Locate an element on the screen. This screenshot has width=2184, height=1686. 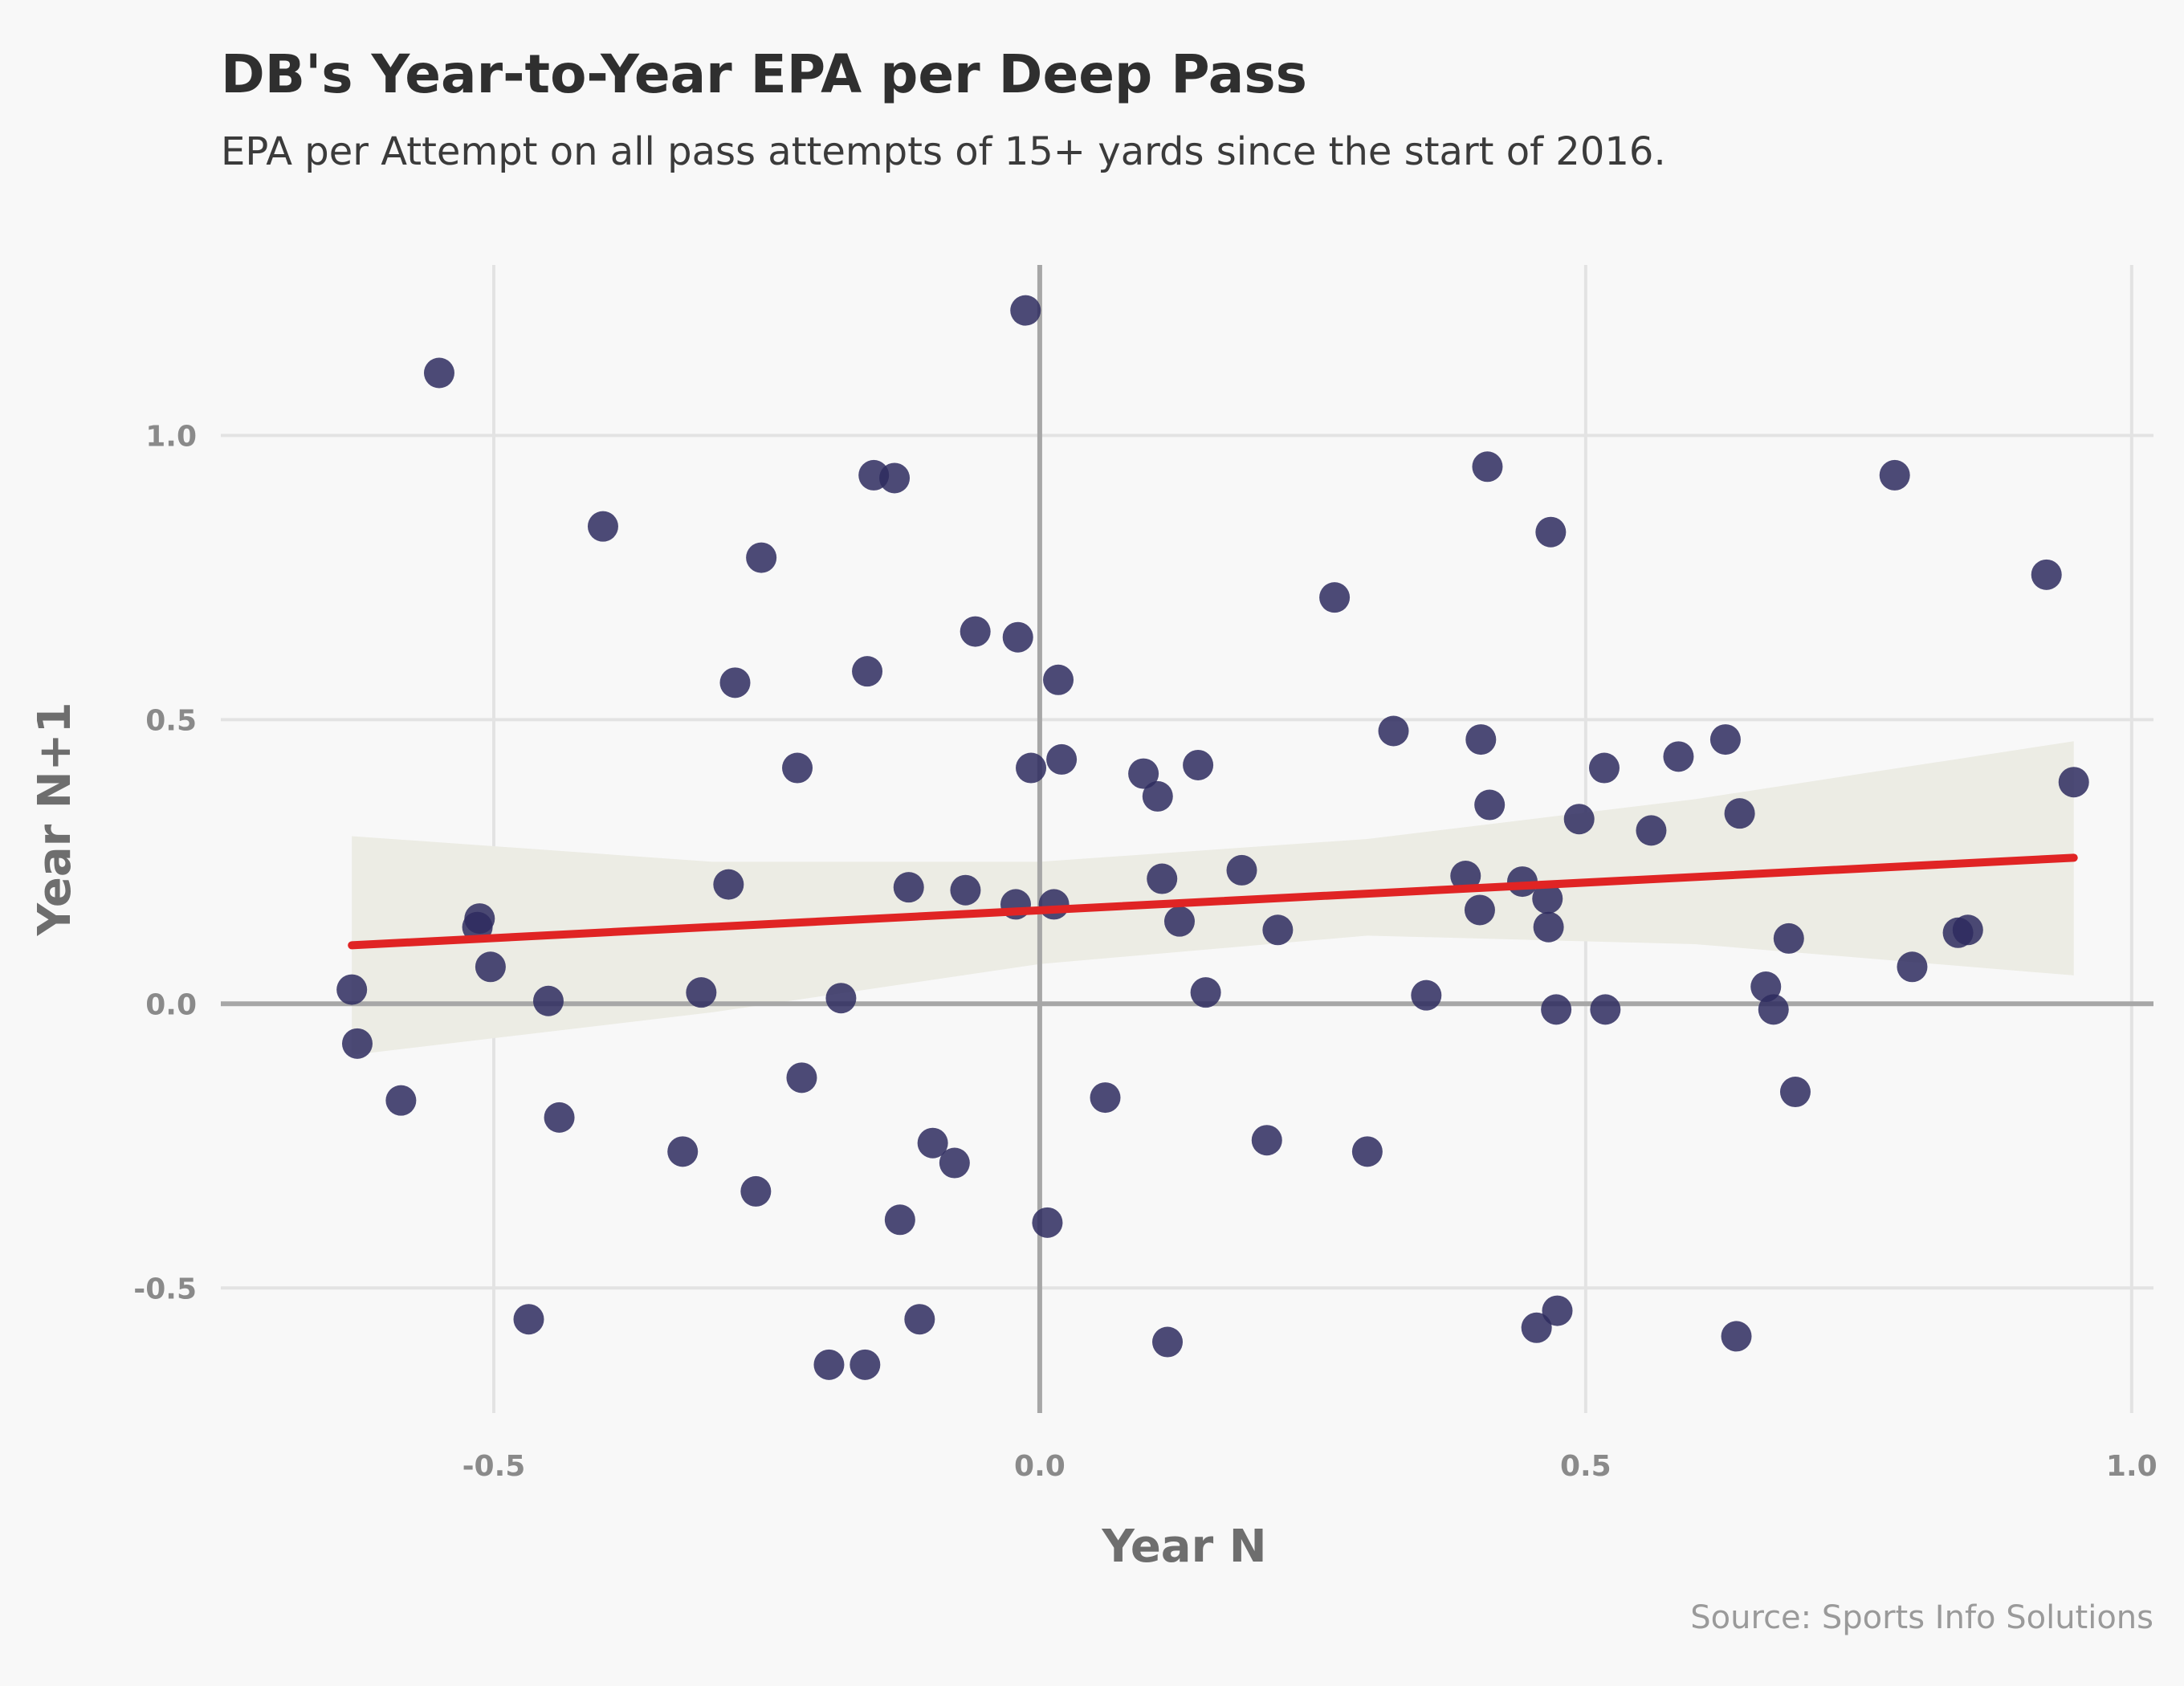
y-tick-label-0: -0.5 is located at coordinates (165, 1289).